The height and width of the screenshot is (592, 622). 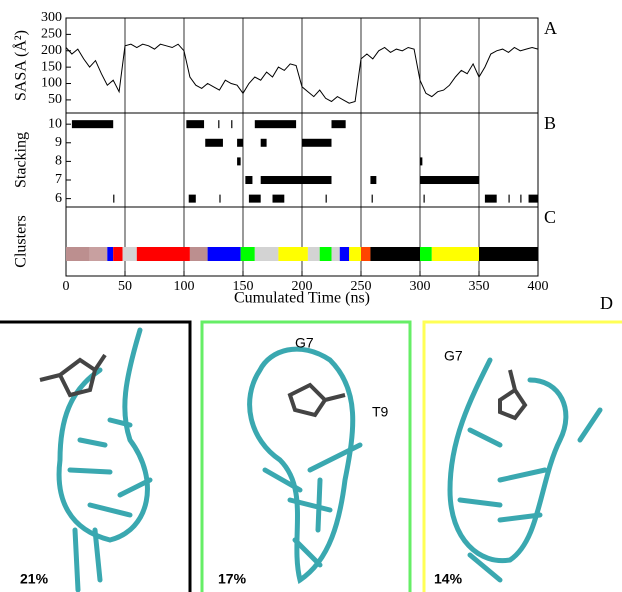 I want to click on x-tick-label: 350, so click(x=479, y=286).